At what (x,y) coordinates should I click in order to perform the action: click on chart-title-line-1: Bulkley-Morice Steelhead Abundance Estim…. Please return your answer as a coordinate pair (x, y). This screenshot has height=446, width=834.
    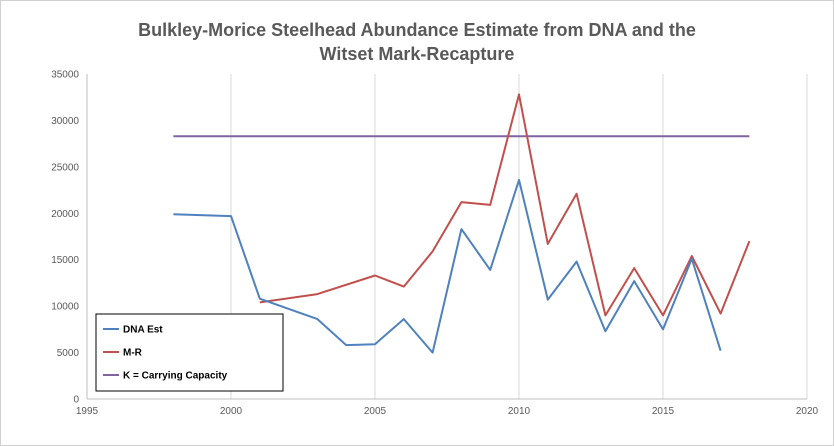
    Looking at the image, I should click on (417, 30).